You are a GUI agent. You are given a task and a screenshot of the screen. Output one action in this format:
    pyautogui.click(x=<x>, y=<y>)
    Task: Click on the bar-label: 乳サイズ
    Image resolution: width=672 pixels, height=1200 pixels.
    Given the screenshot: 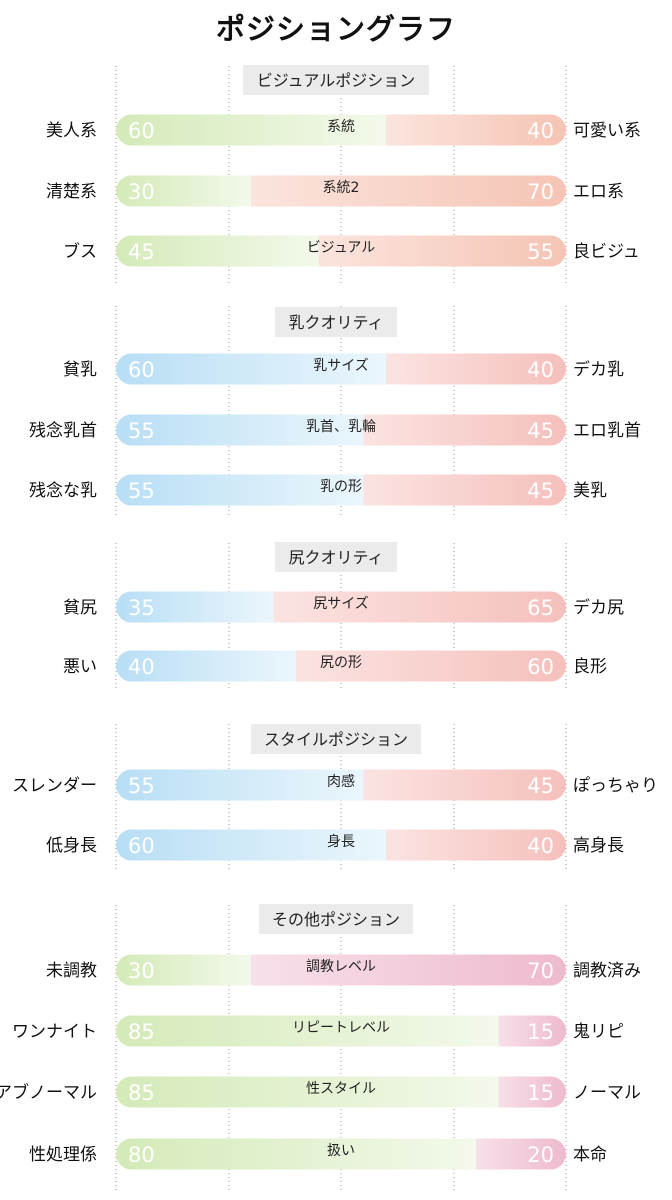 What is the action you would take?
    pyautogui.click(x=341, y=366)
    